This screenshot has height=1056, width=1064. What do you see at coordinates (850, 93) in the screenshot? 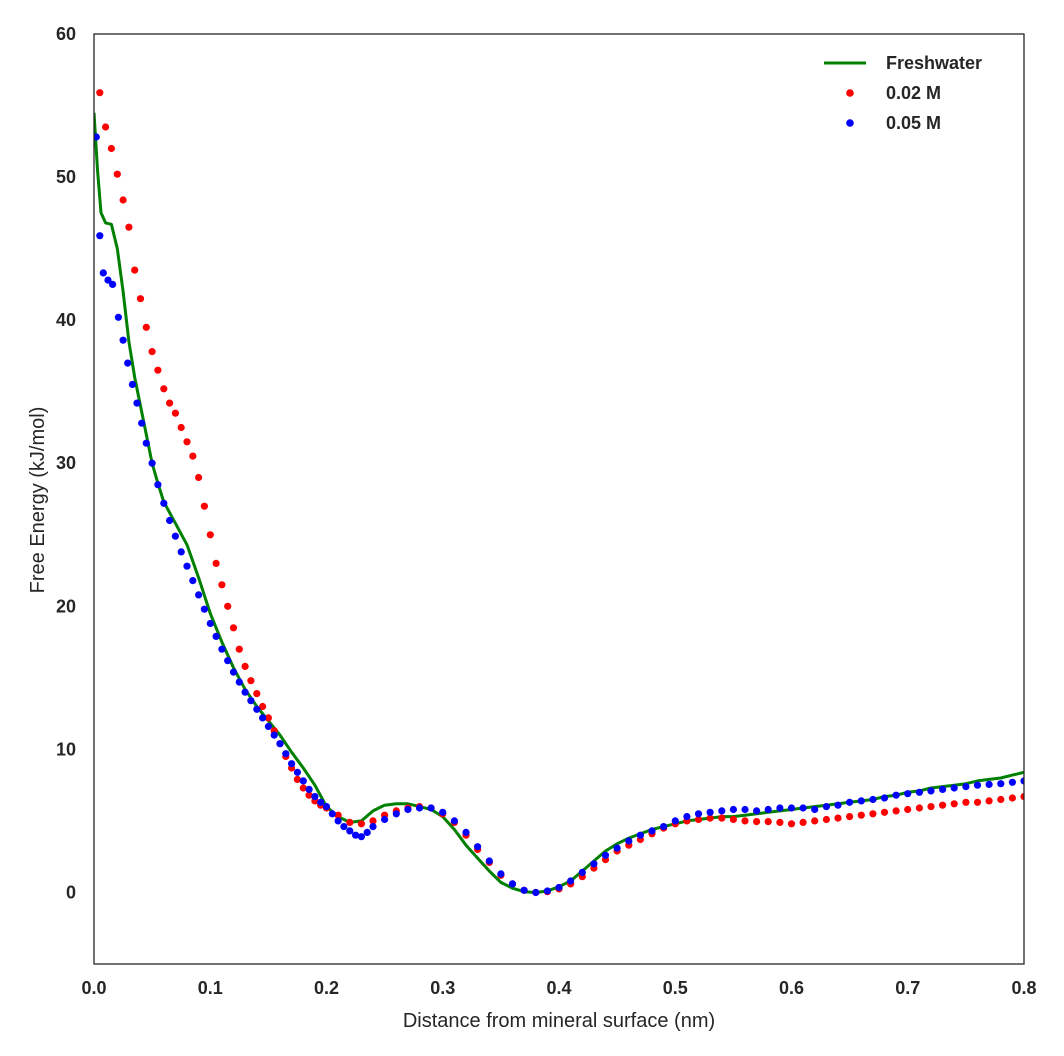
I see `legend-dot-marker` at bounding box center [850, 93].